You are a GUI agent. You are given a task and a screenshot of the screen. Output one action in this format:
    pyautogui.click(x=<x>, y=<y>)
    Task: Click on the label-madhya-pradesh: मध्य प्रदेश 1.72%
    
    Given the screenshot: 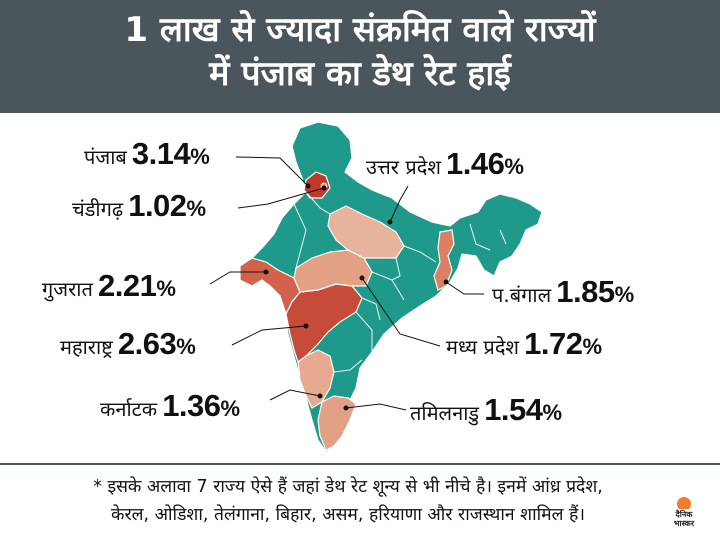 What is the action you would take?
    pyautogui.click(x=524, y=344)
    